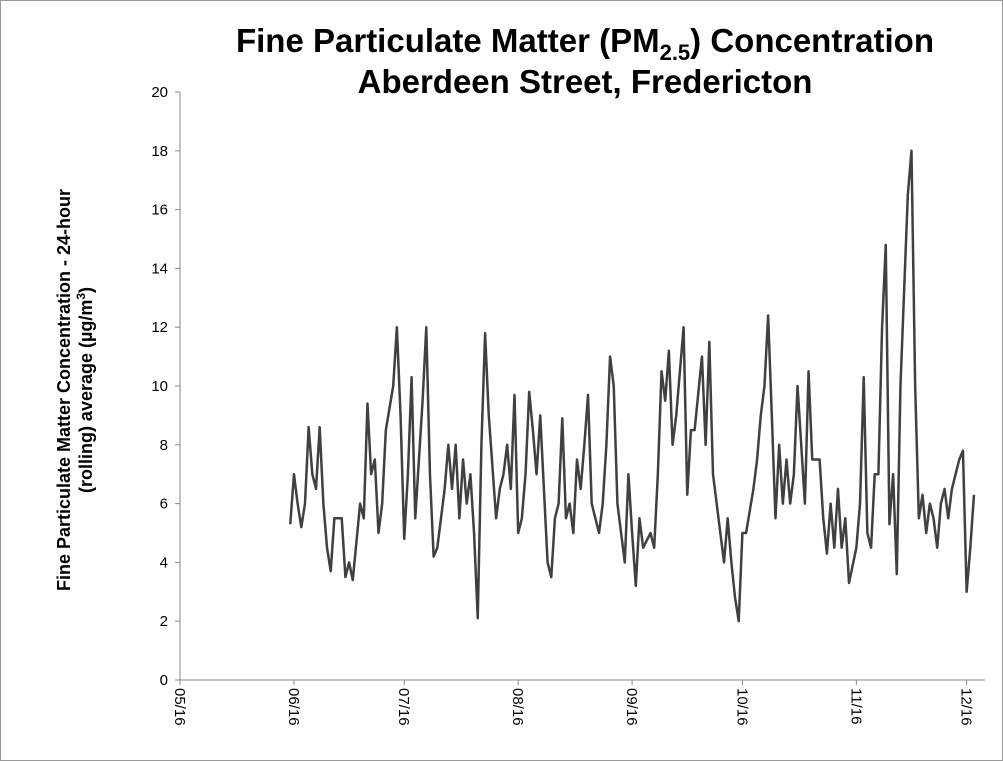 The image size is (1003, 761). Describe the element at coordinates (159, 210) in the screenshot. I see `y-tick-label: 16` at that location.